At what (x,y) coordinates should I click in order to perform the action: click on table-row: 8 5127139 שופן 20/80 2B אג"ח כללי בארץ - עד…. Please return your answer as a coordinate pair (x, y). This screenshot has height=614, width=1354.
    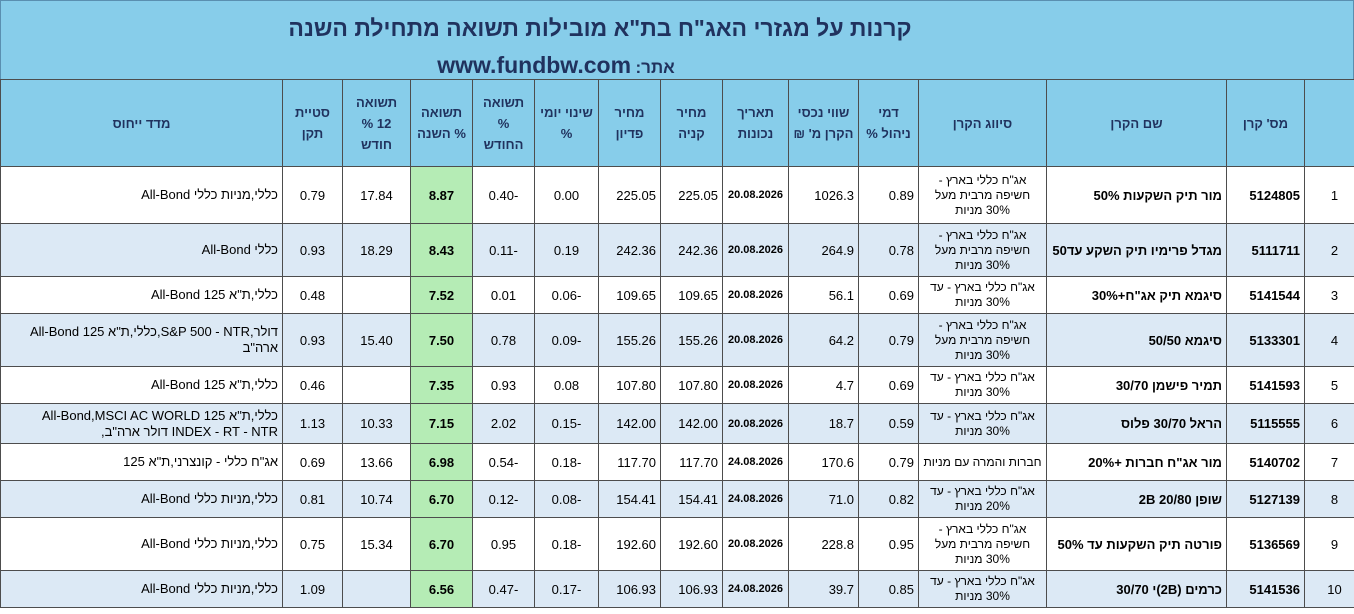
    Looking at the image, I should click on (677, 499).